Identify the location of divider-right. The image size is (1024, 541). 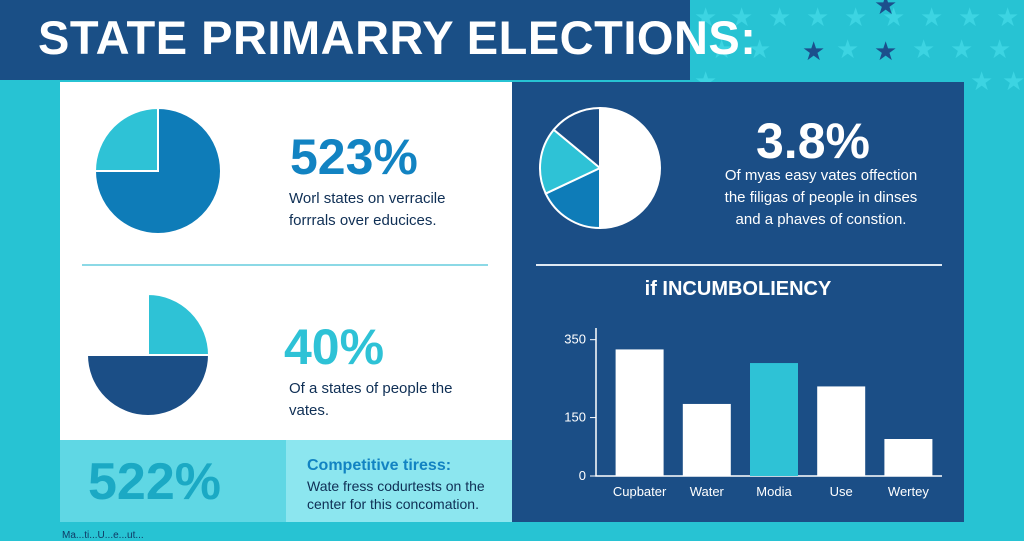
(739, 265).